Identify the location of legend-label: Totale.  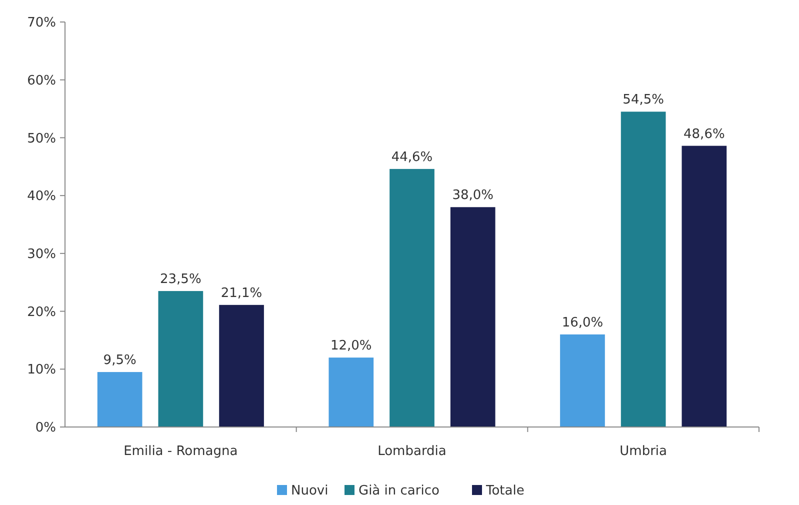
(504, 491).